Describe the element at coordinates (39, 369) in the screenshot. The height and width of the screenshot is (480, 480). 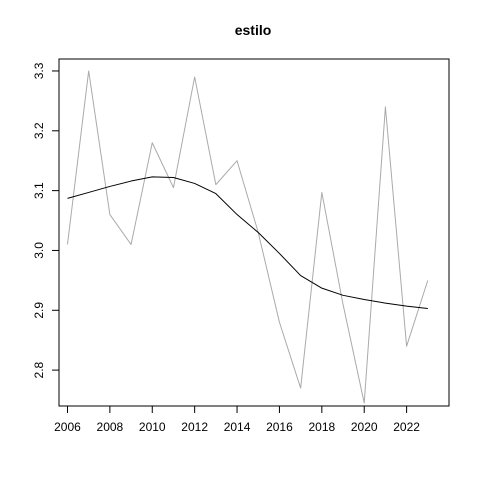
I see `y-tick-label: 2.8` at that location.